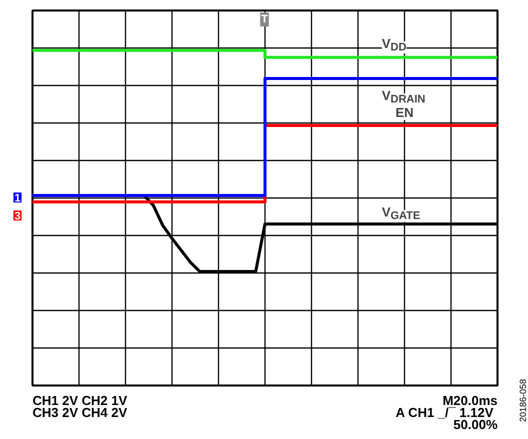 This screenshot has width=528, height=439. I want to click on text: T, so click(264, 20).